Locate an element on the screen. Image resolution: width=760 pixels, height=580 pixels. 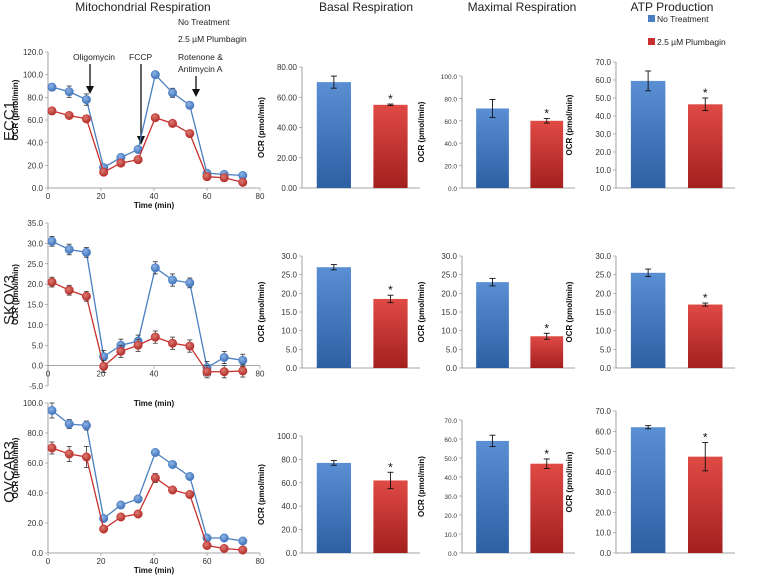
y-tick-label: 0.00 is located at coordinates (289, 188).